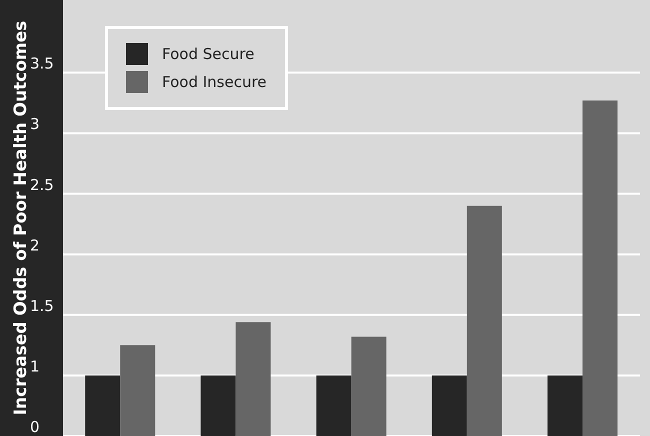 The width and height of the screenshot is (650, 436). Describe the element at coordinates (208, 54) in the screenshot. I see `legend-label: Food Secure` at that location.